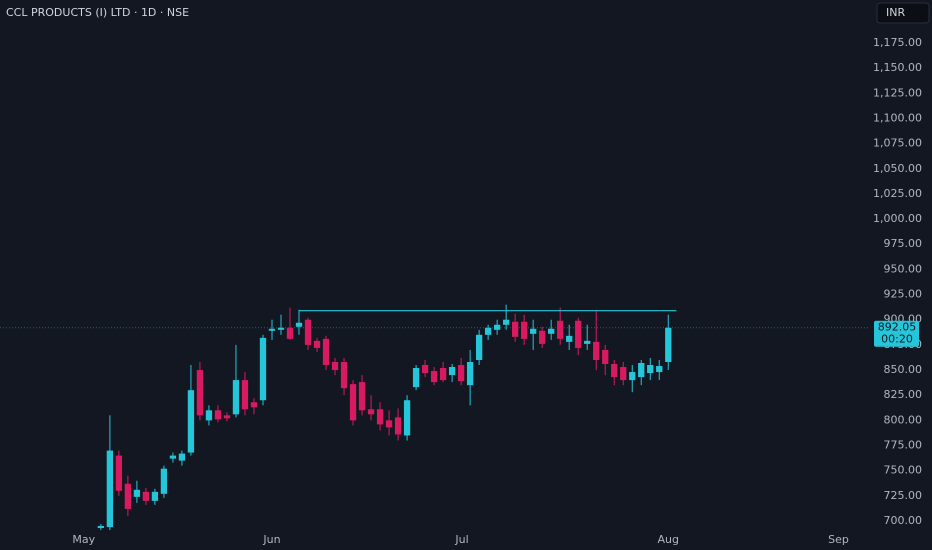 This screenshot has height=550, width=932. What do you see at coordinates (97, 12) in the screenshot?
I see `chart-title: CCL PRODUCTS (I) LTD · 1D · NSE` at bounding box center [97, 12].